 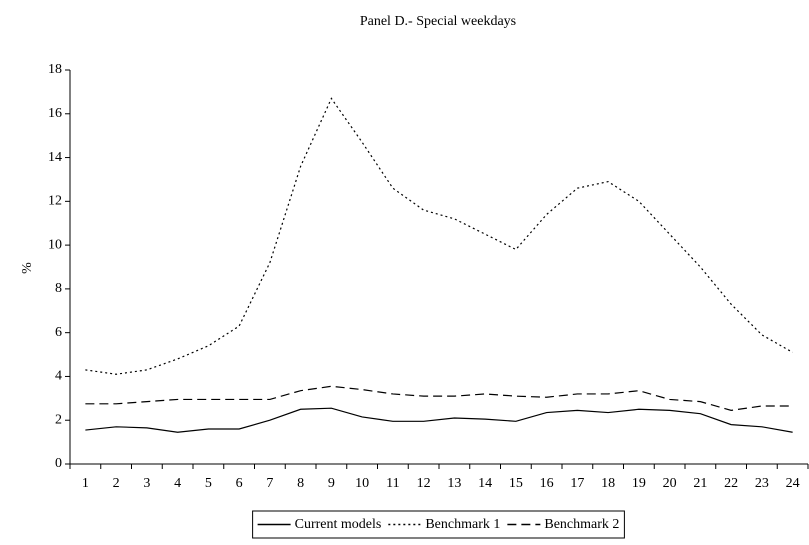 I want to click on x-tick-label: 17, so click(x=577, y=483).